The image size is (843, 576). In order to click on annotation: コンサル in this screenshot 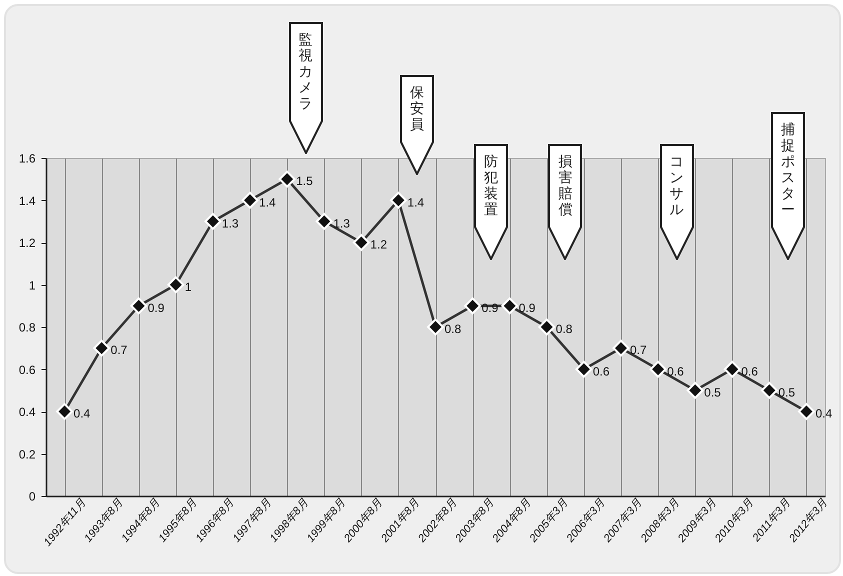, I will do `click(676, 186)`.